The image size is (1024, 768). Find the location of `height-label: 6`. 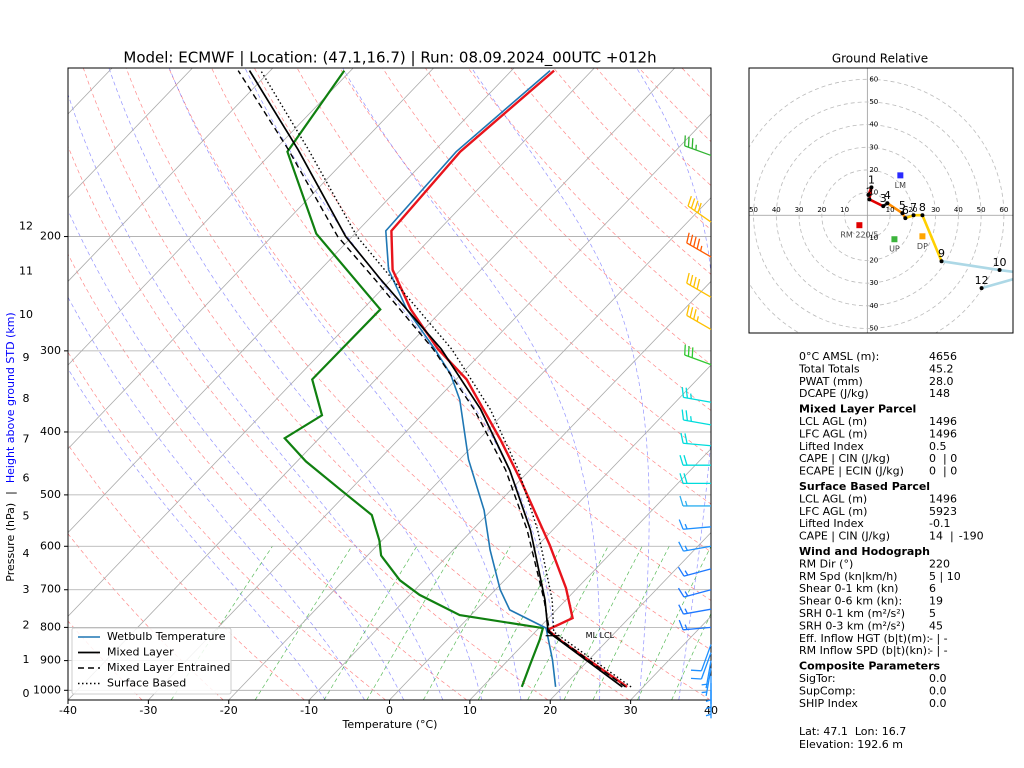

height-label: 6 is located at coordinates (905, 210).